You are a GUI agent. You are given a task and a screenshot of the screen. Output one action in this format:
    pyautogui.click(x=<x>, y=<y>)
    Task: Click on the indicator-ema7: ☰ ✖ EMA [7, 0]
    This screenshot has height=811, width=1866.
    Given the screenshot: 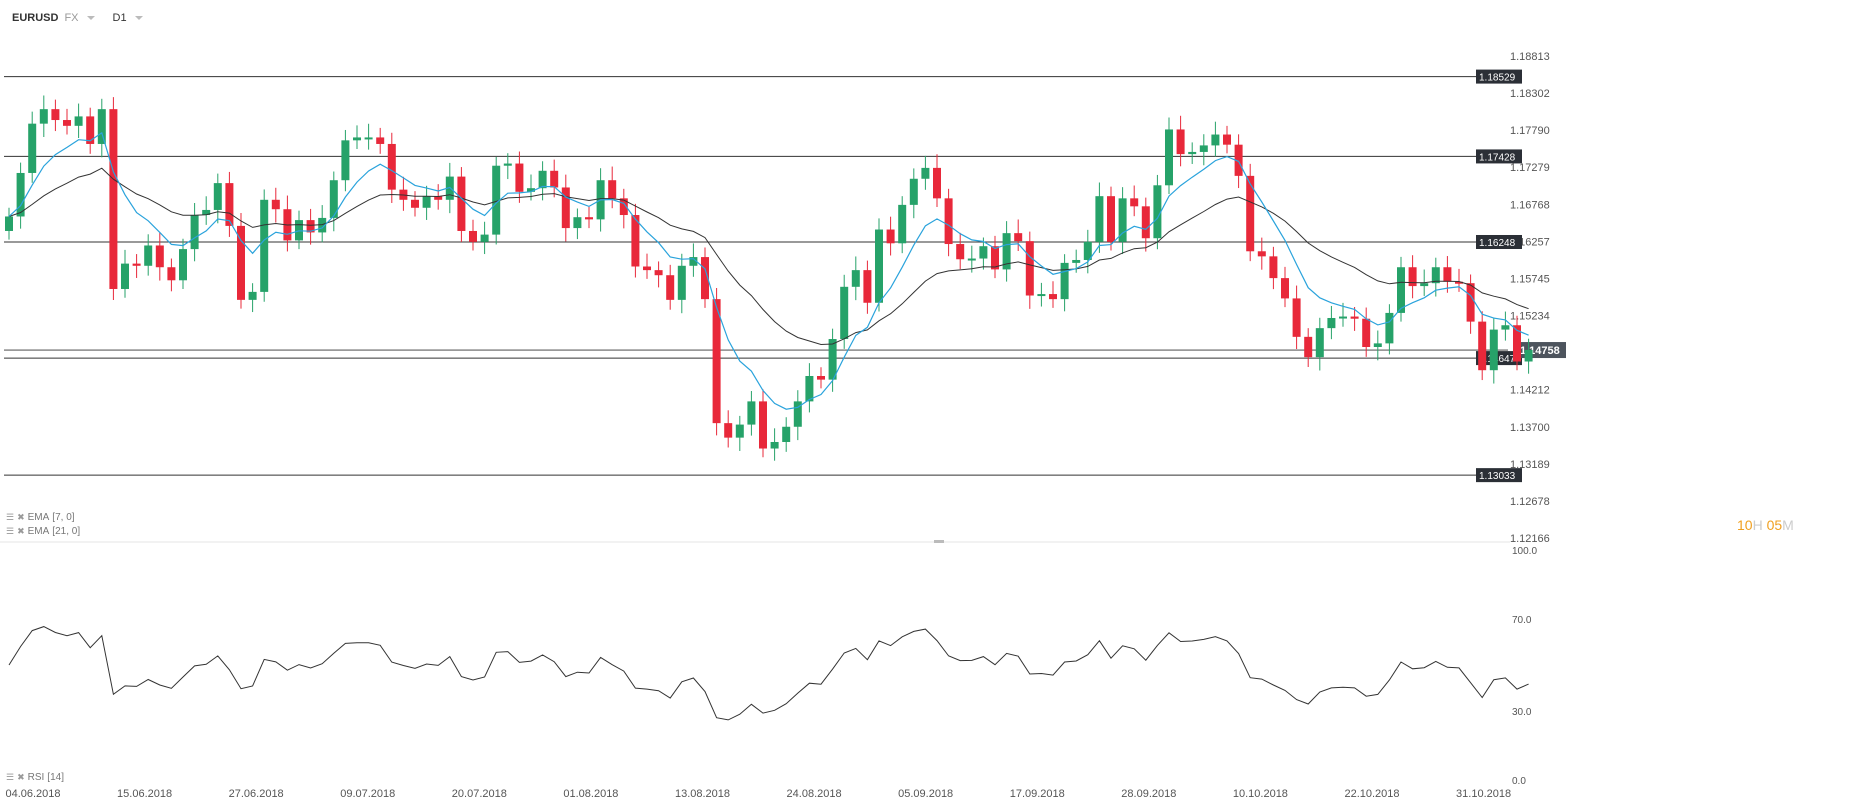 What is the action you would take?
    pyautogui.click(x=40, y=517)
    